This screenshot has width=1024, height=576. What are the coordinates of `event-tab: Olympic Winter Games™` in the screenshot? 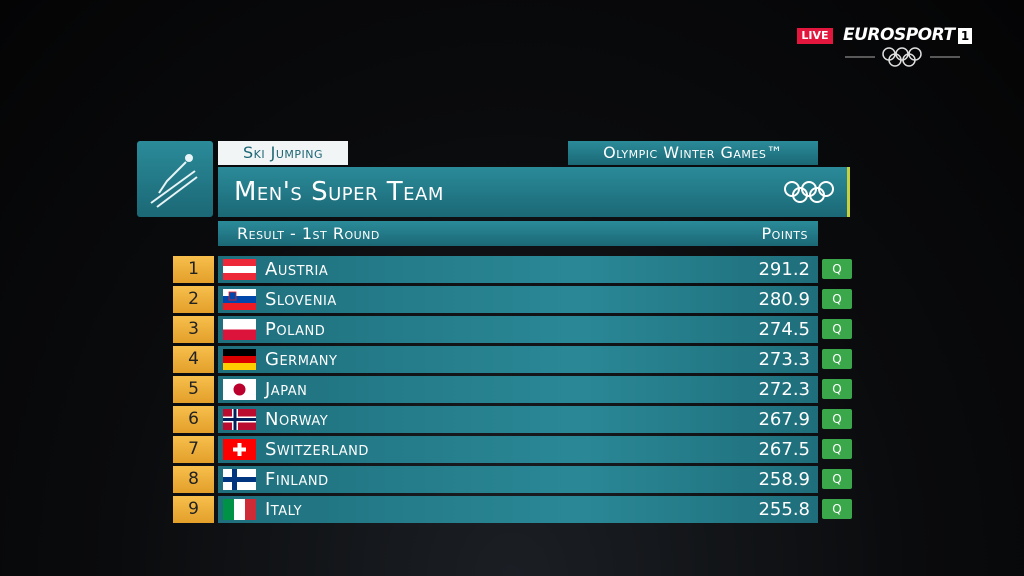 It's located at (693, 153).